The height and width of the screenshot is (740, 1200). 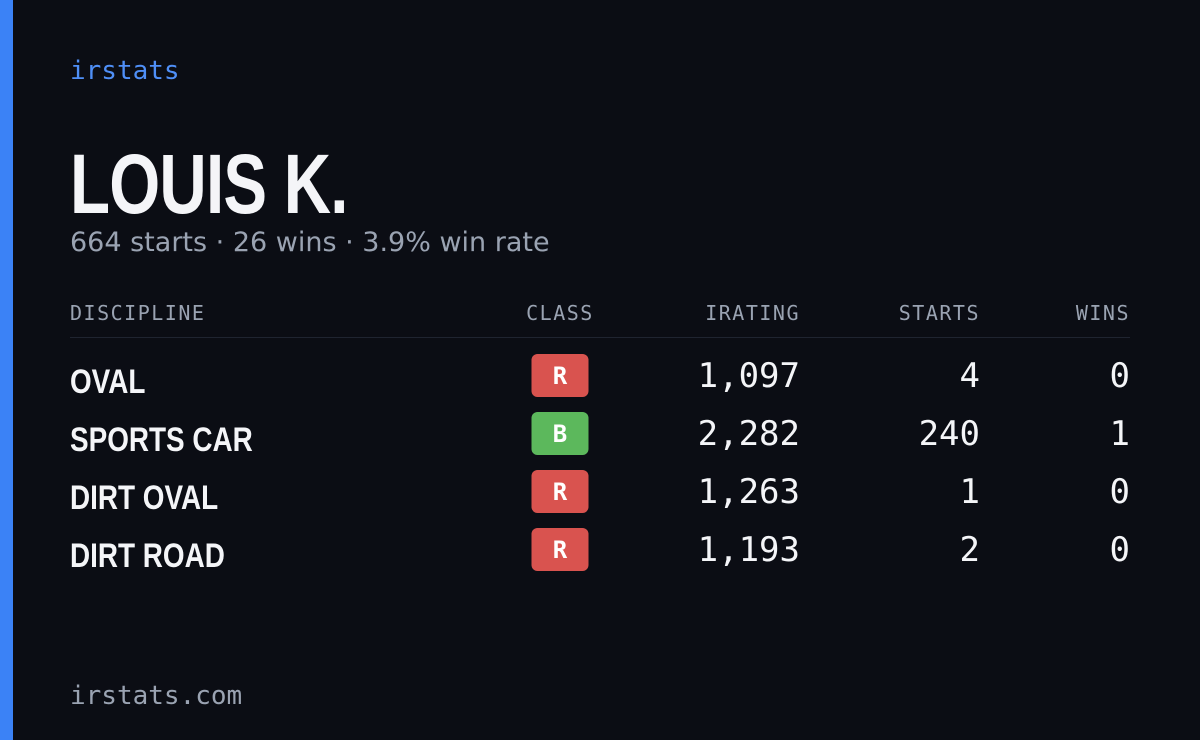 What do you see at coordinates (748, 376) in the screenshot?
I see `irating: 1,097` at bounding box center [748, 376].